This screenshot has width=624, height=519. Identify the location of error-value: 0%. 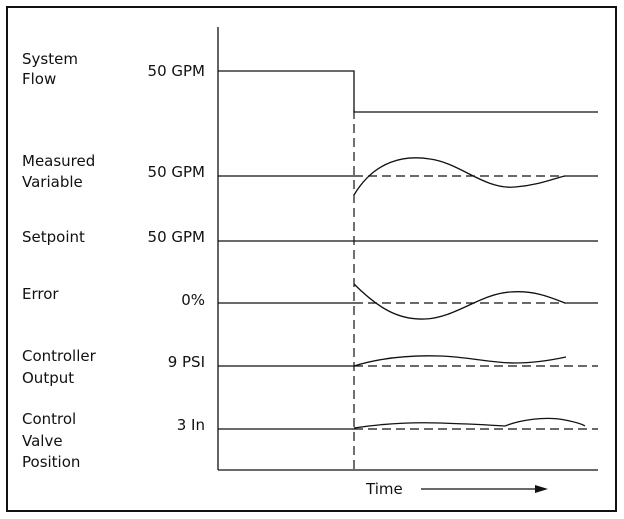
(193, 300).